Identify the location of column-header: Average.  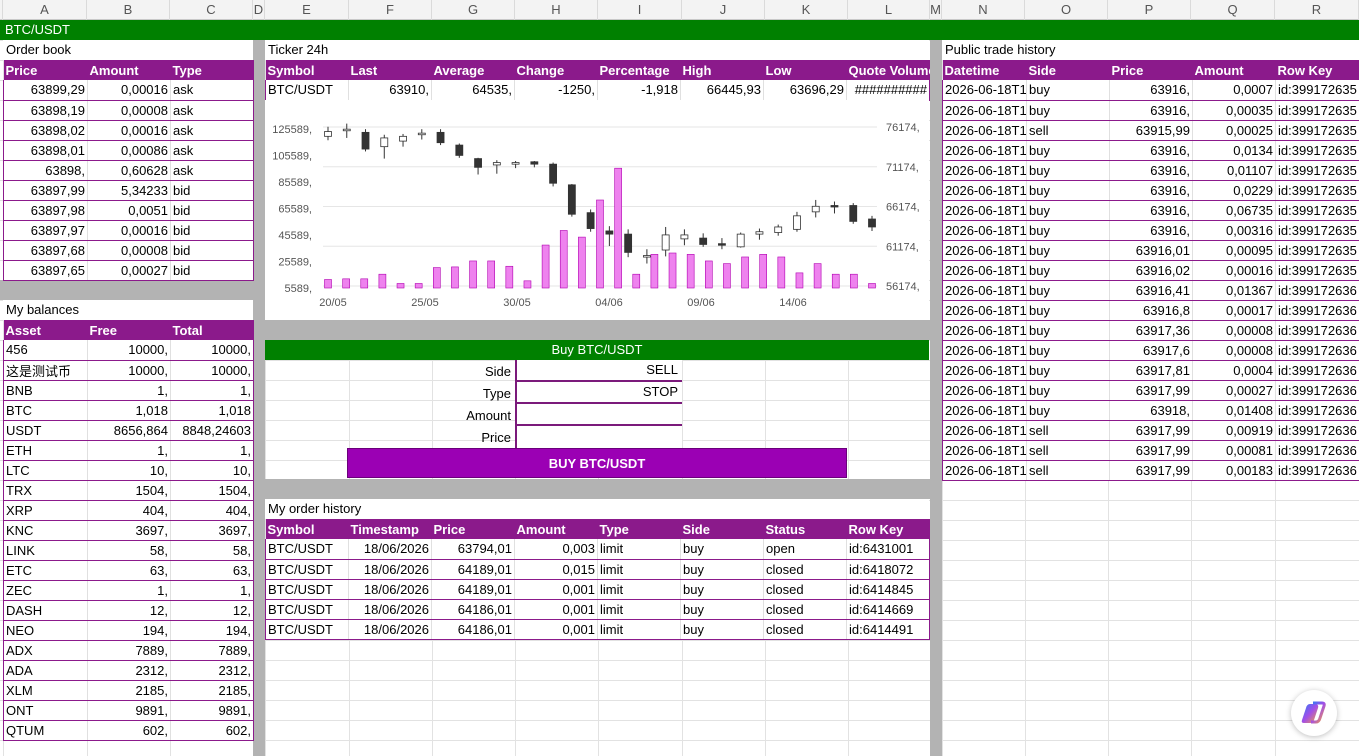
(473, 70).